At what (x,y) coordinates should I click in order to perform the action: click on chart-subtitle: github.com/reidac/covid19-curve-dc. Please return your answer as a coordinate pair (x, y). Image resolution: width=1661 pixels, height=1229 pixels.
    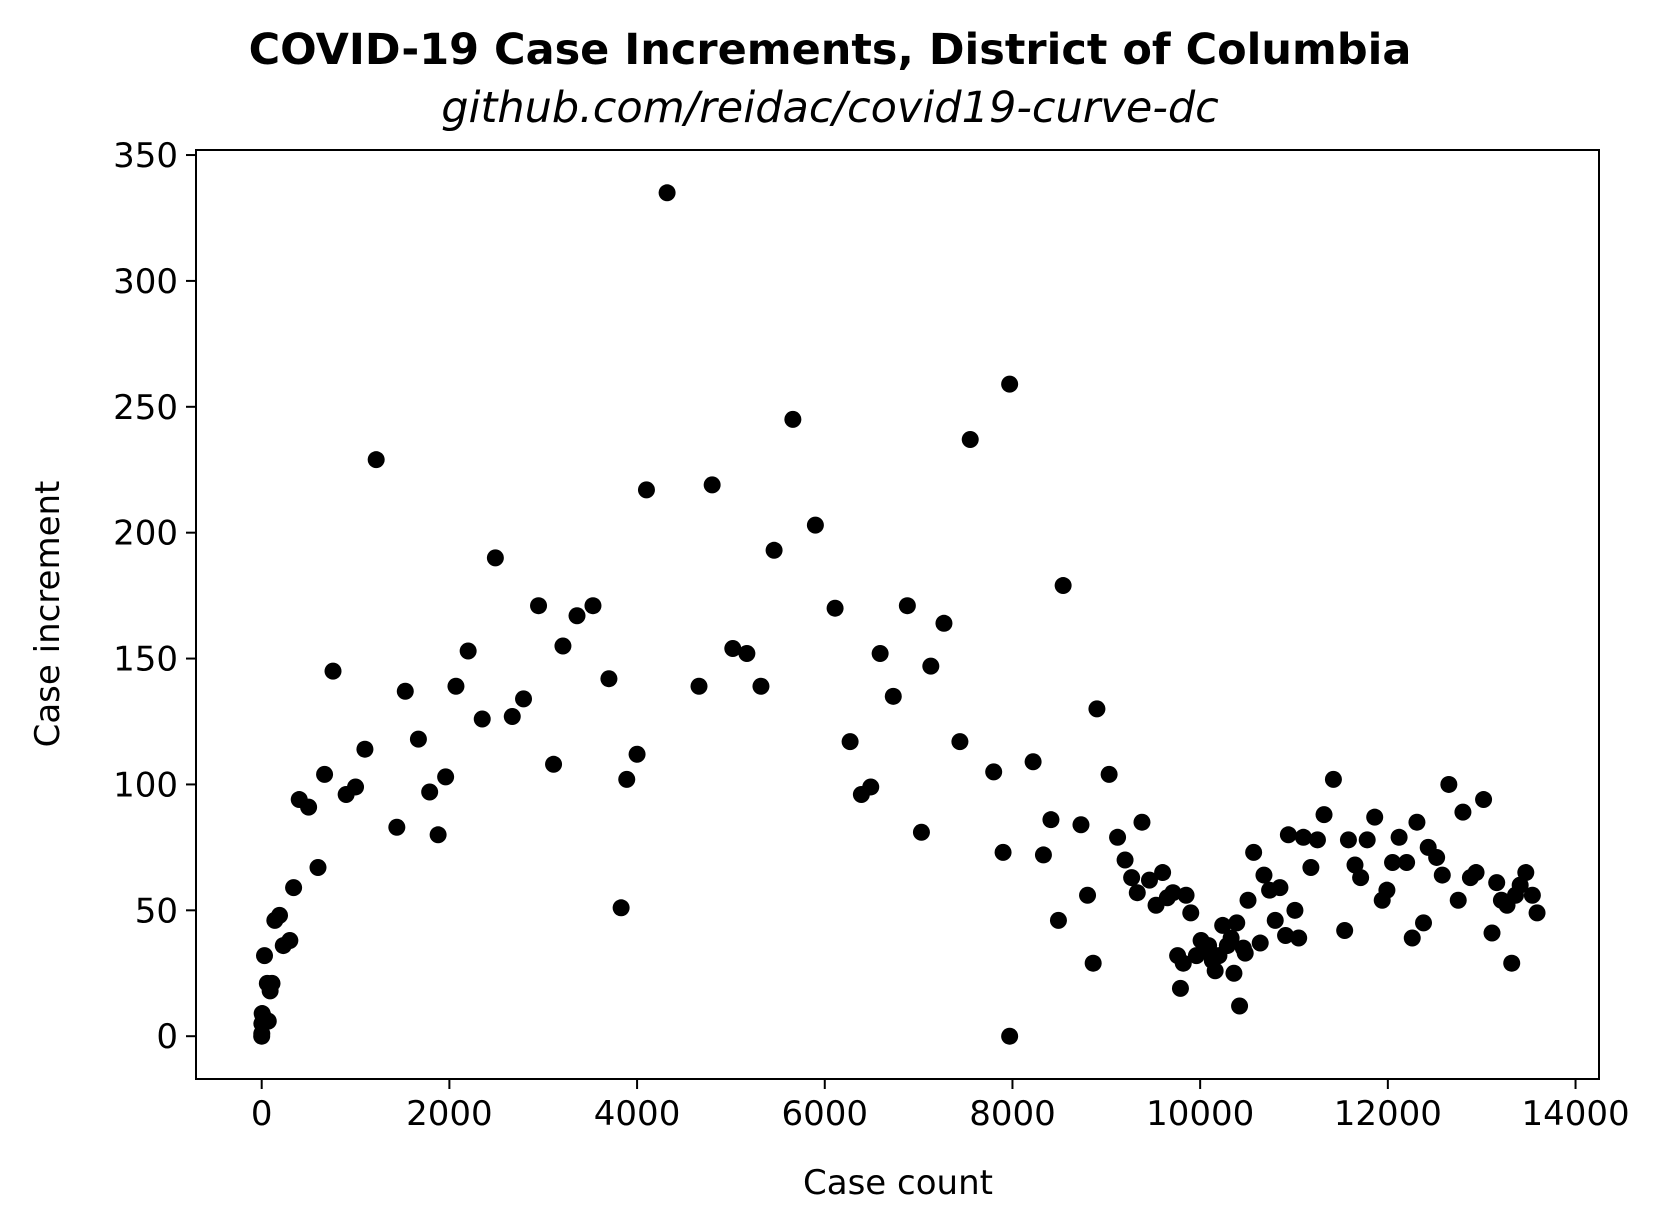
    Looking at the image, I should click on (830, 108).